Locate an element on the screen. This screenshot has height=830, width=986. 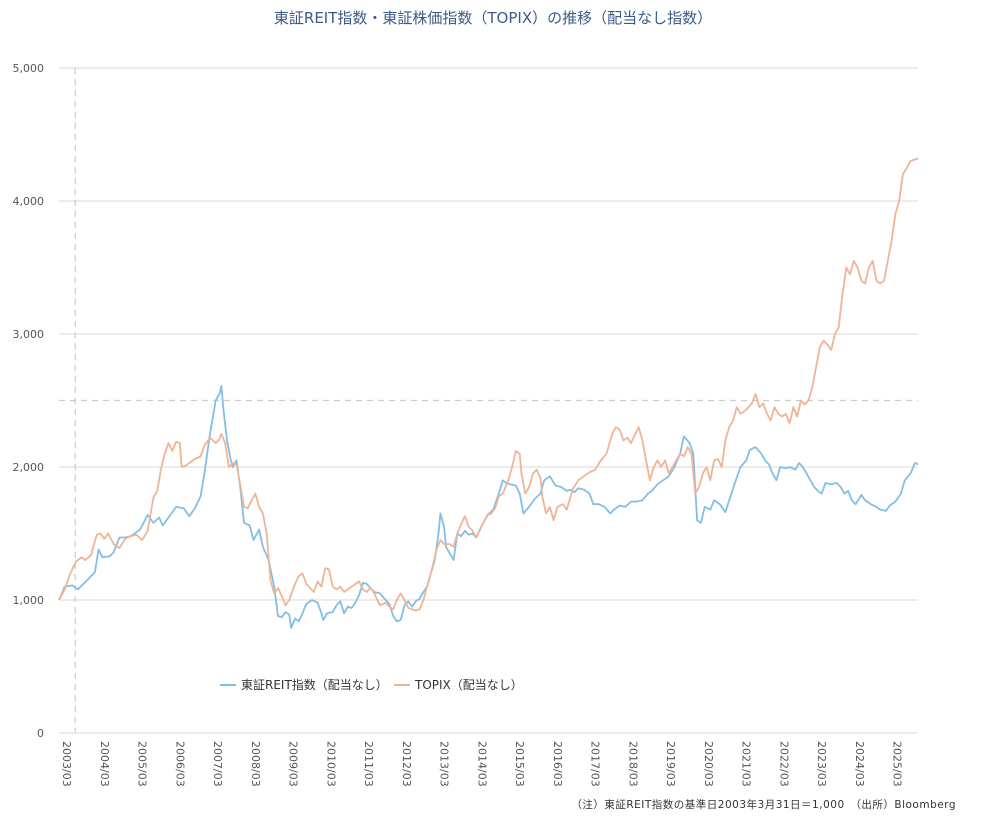
x-tick-label: 2019/03 is located at coordinates (670, 764).